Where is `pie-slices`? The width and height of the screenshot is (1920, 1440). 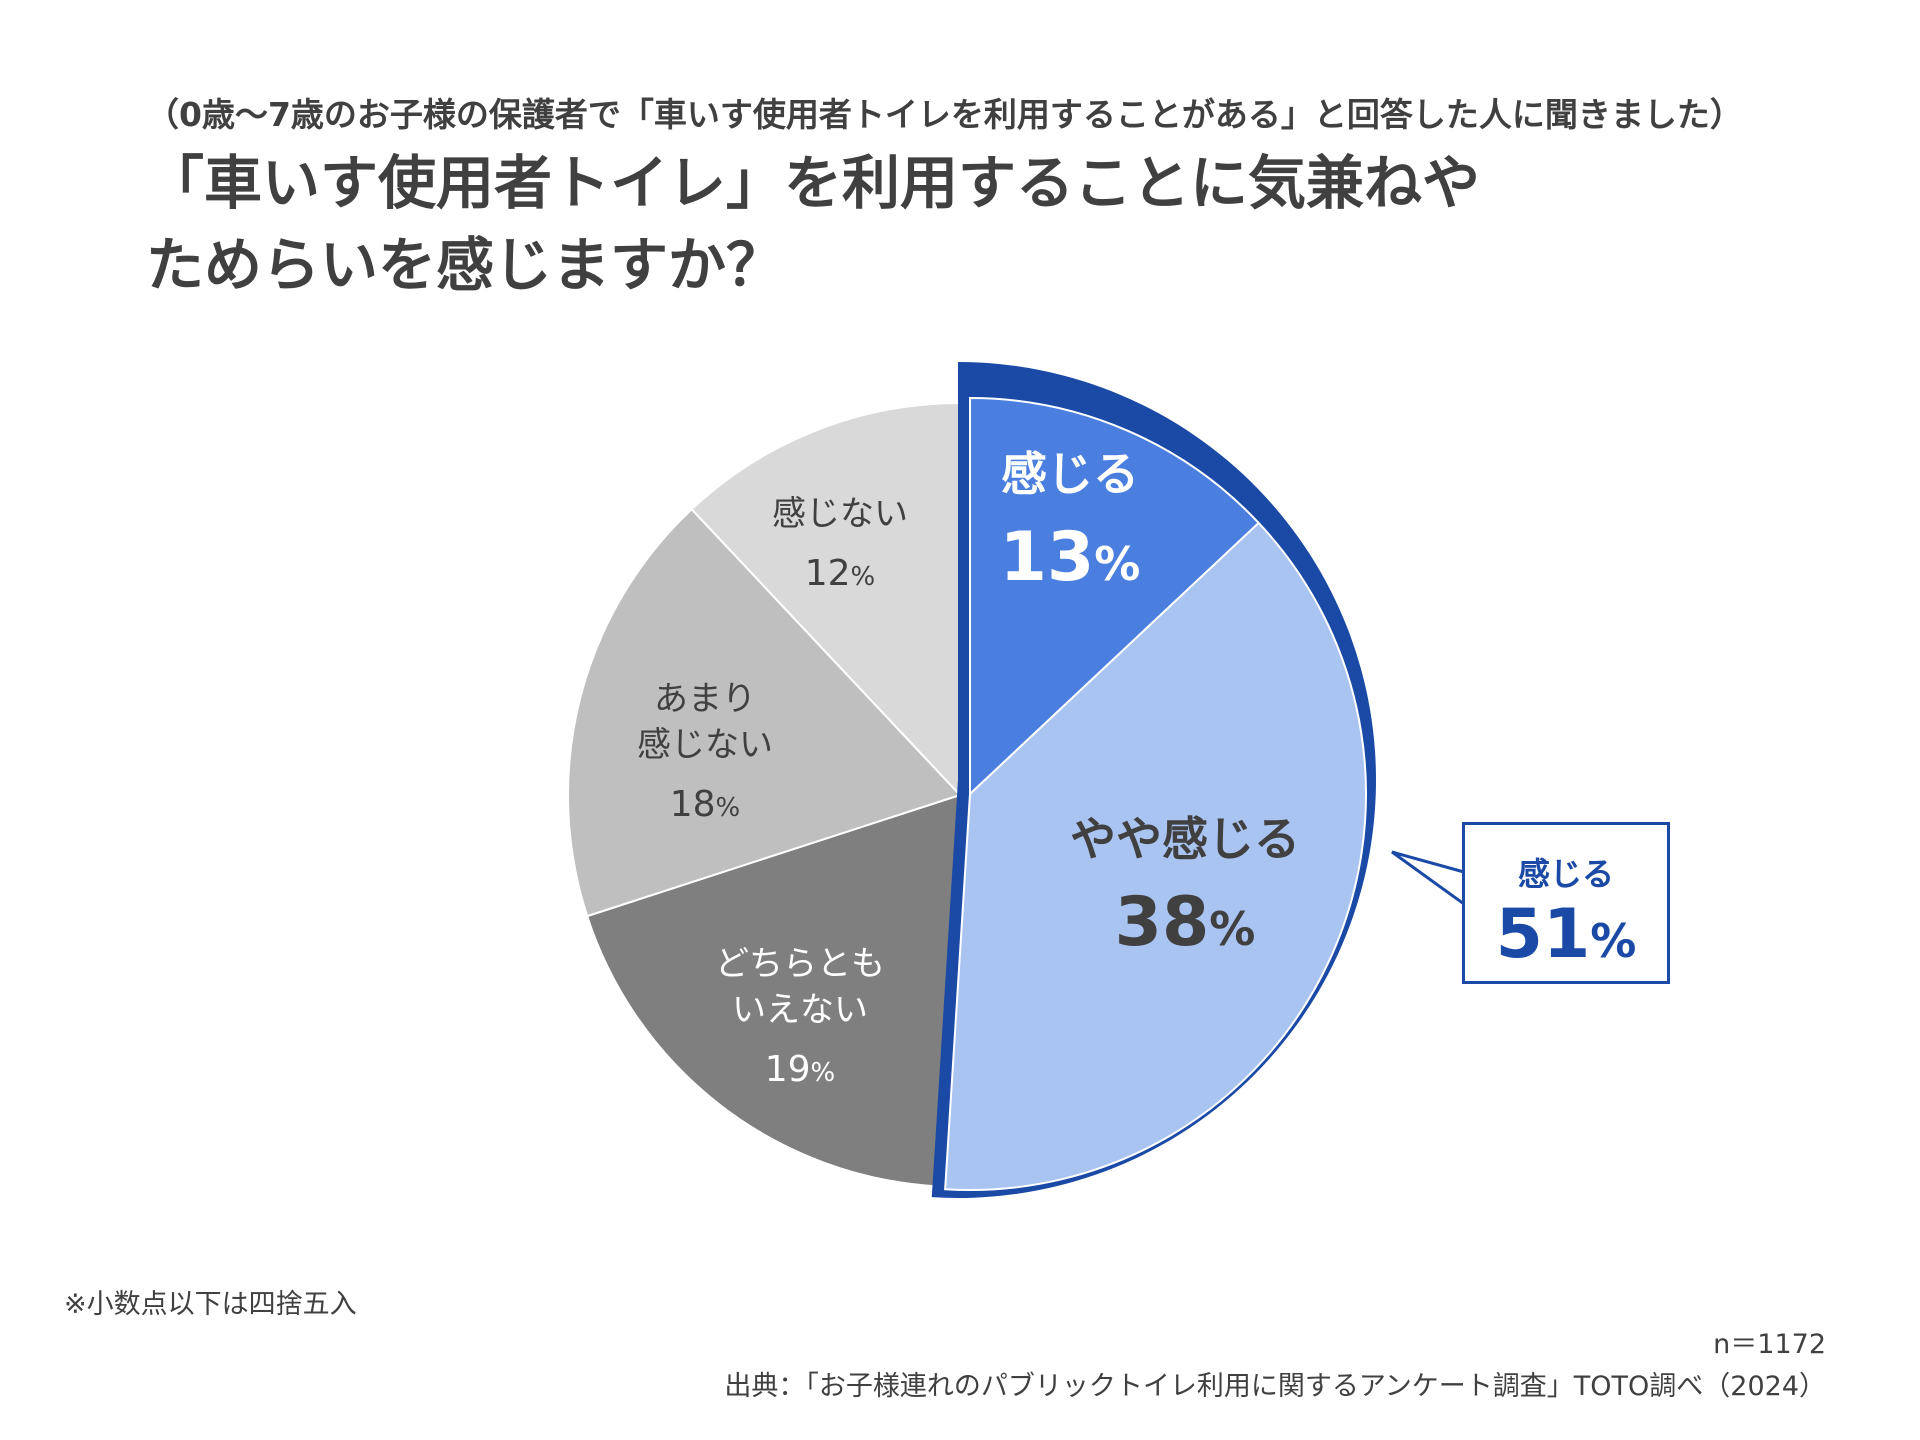
pie-slices is located at coordinates (764, 794).